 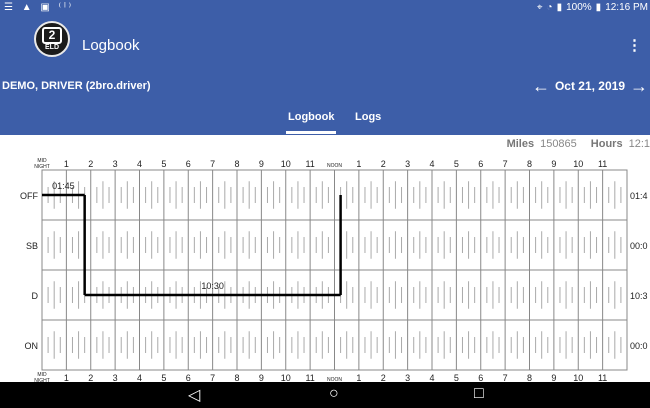 What do you see at coordinates (634, 45) in the screenshot?
I see `overflow-menu-icon: ⋮` at bounding box center [634, 45].